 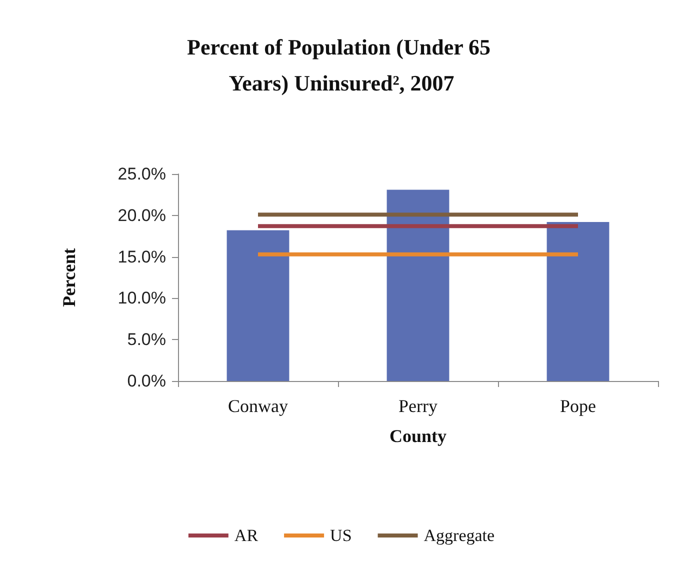 What do you see at coordinates (142, 298) in the screenshot?
I see `y-tick-label: 10.0%` at bounding box center [142, 298].